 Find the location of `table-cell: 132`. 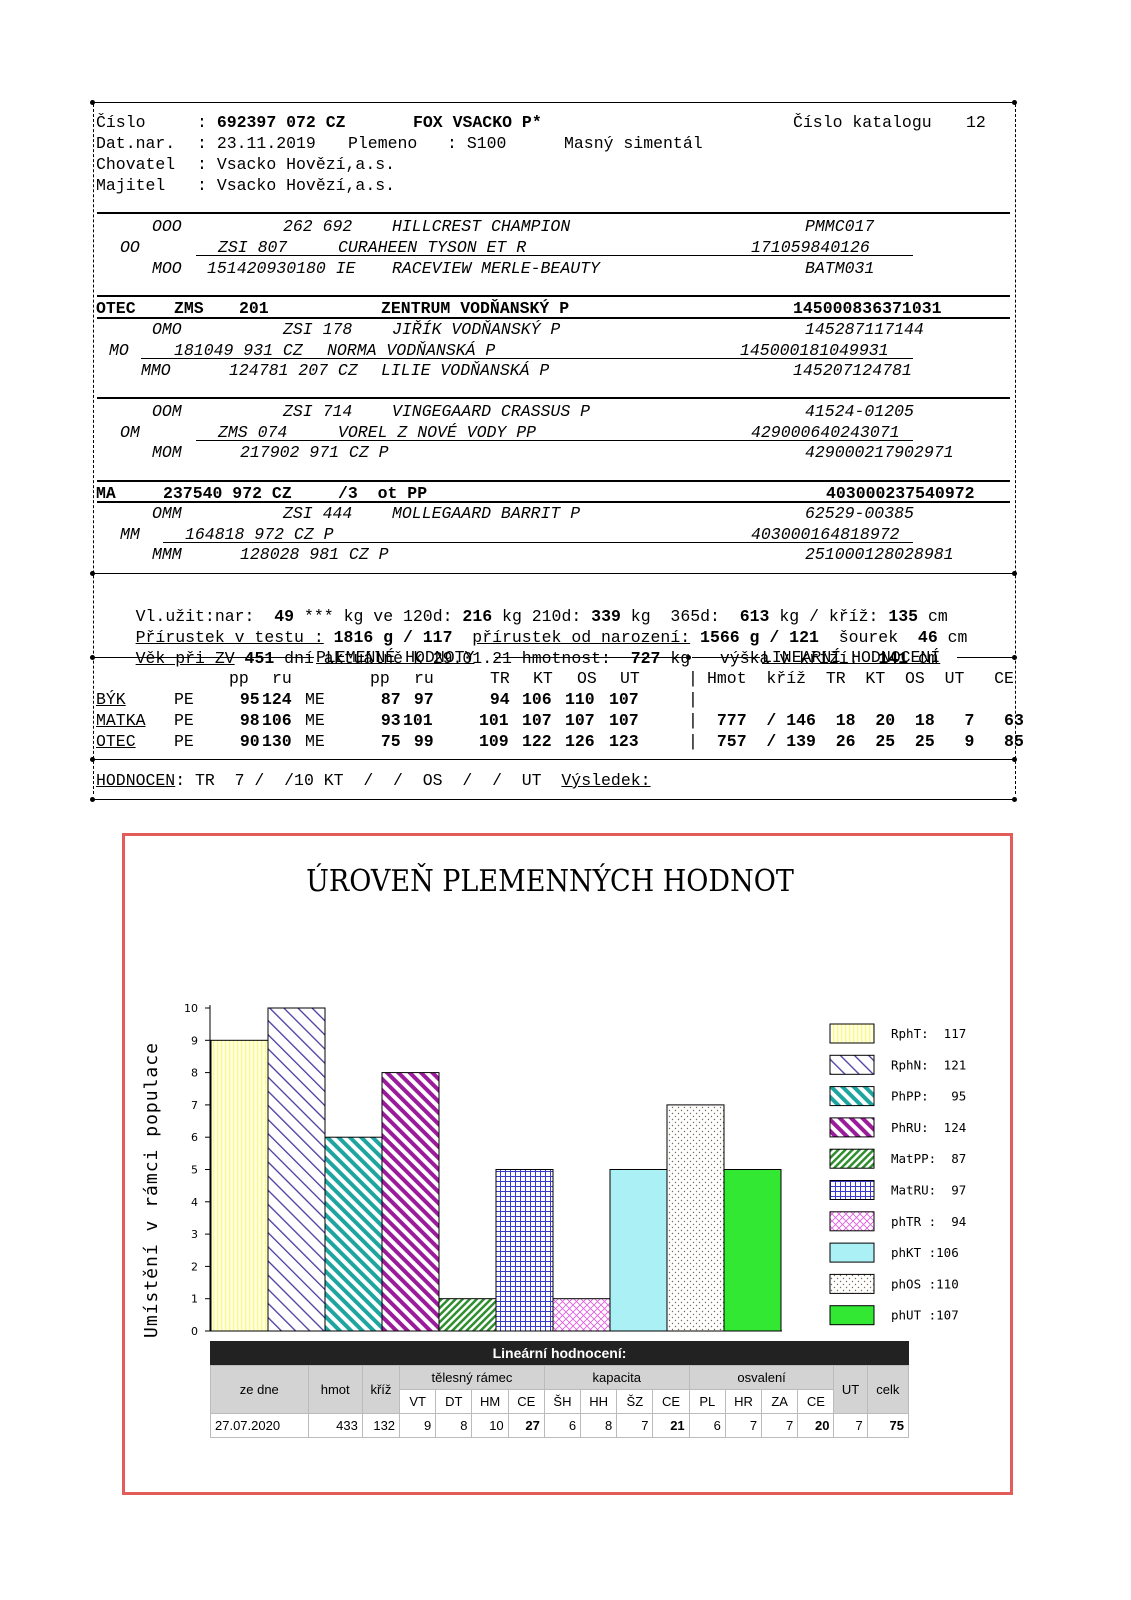

table-cell: 132 is located at coordinates (381, 1425).